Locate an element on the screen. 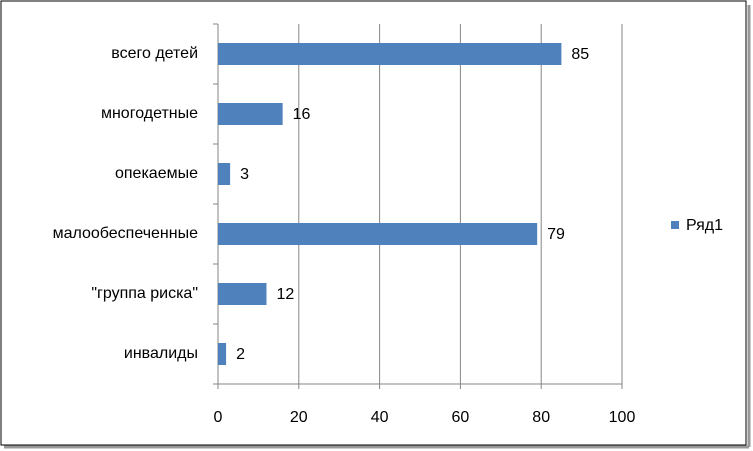 The width and height of the screenshot is (753, 451). y-tick-label: всего детей is located at coordinates (154, 53).